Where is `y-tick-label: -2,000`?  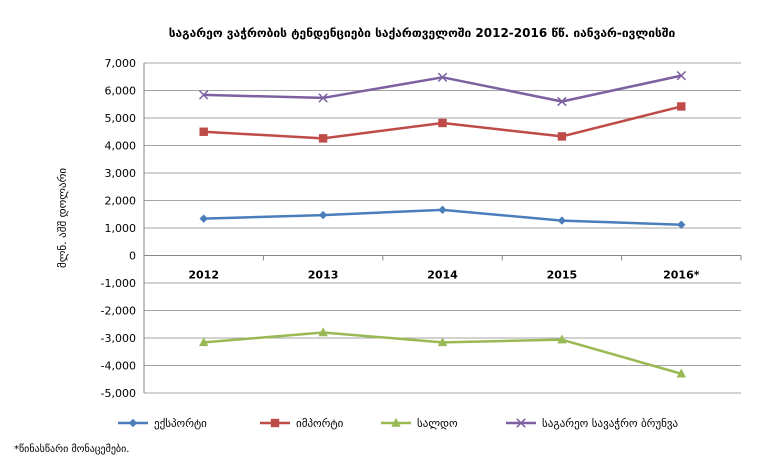
y-tick-label: -2,000 is located at coordinates (118, 311).